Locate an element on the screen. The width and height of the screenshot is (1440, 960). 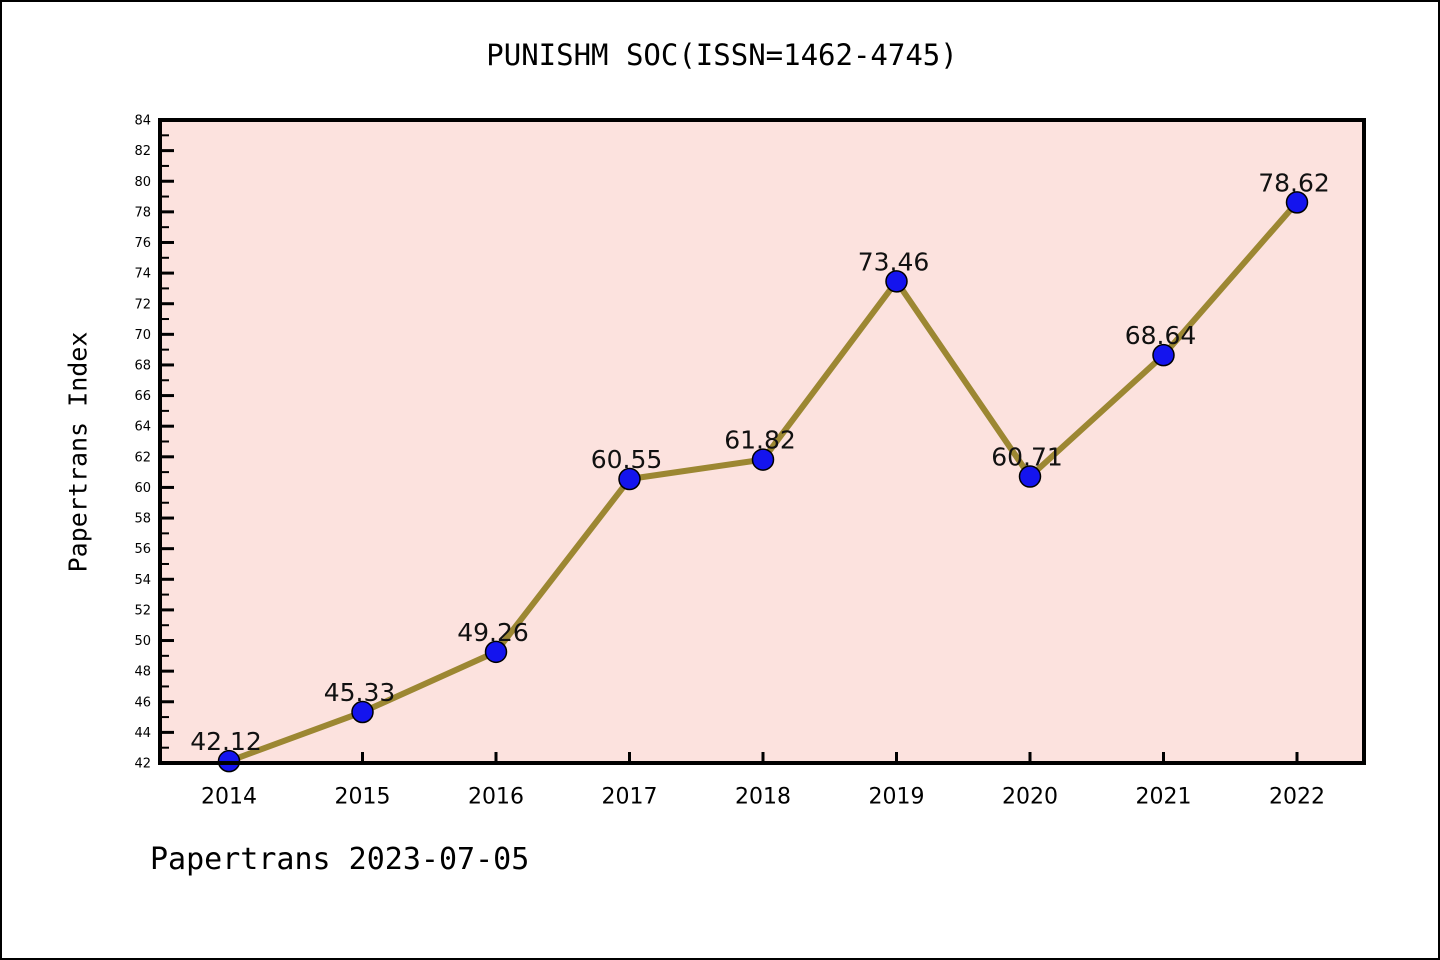
x-tick-label: 2014 is located at coordinates (229, 797).